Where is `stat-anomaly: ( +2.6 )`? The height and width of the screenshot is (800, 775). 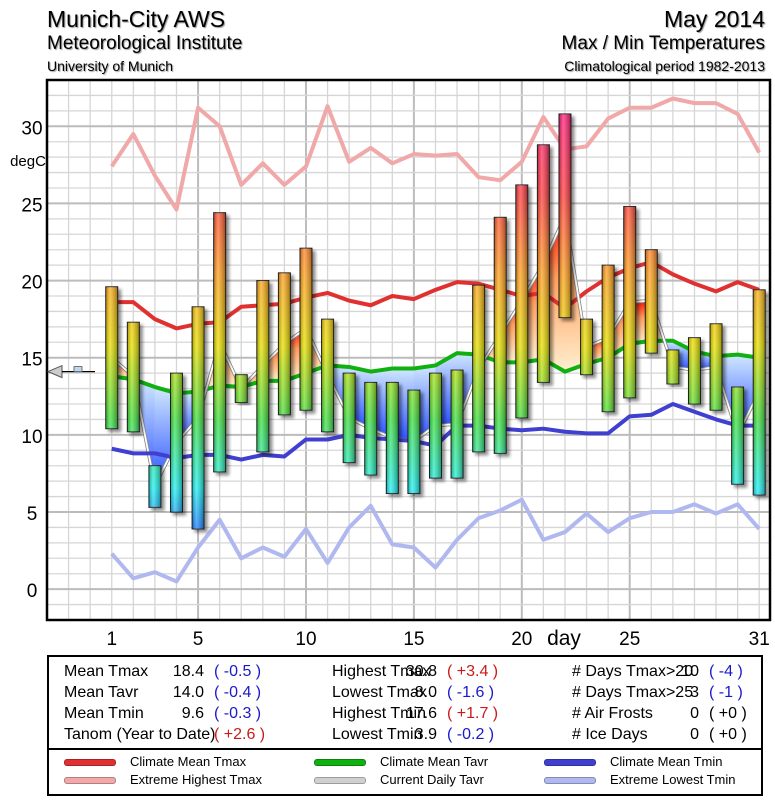 stat-anomaly: ( +2.6 ) is located at coordinates (240, 734).